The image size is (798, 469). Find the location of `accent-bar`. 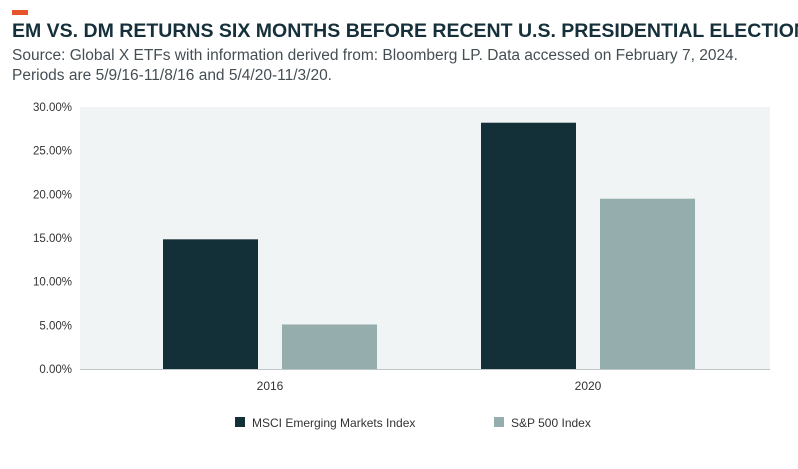

accent-bar is located at coordinates (20, 12).